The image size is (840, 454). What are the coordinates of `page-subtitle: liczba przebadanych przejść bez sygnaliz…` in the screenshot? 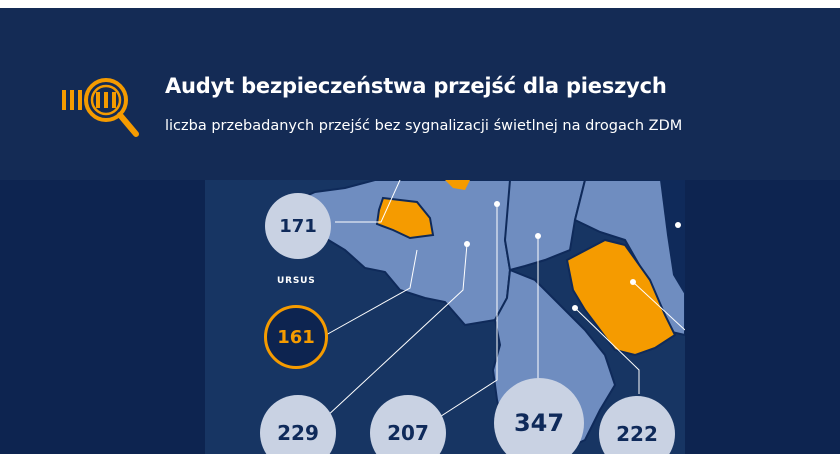 It's located at (424, 126).